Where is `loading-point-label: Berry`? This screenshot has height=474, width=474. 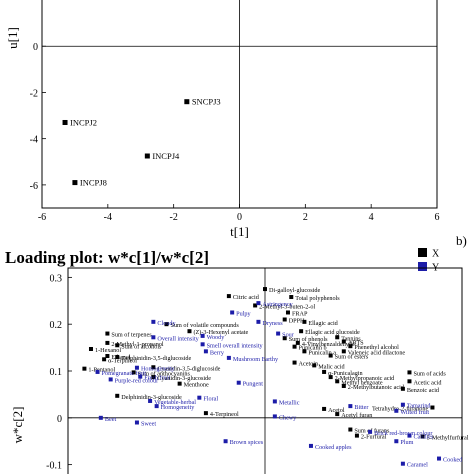 loading-point-label: Berry is located at coordinates (217, 352).